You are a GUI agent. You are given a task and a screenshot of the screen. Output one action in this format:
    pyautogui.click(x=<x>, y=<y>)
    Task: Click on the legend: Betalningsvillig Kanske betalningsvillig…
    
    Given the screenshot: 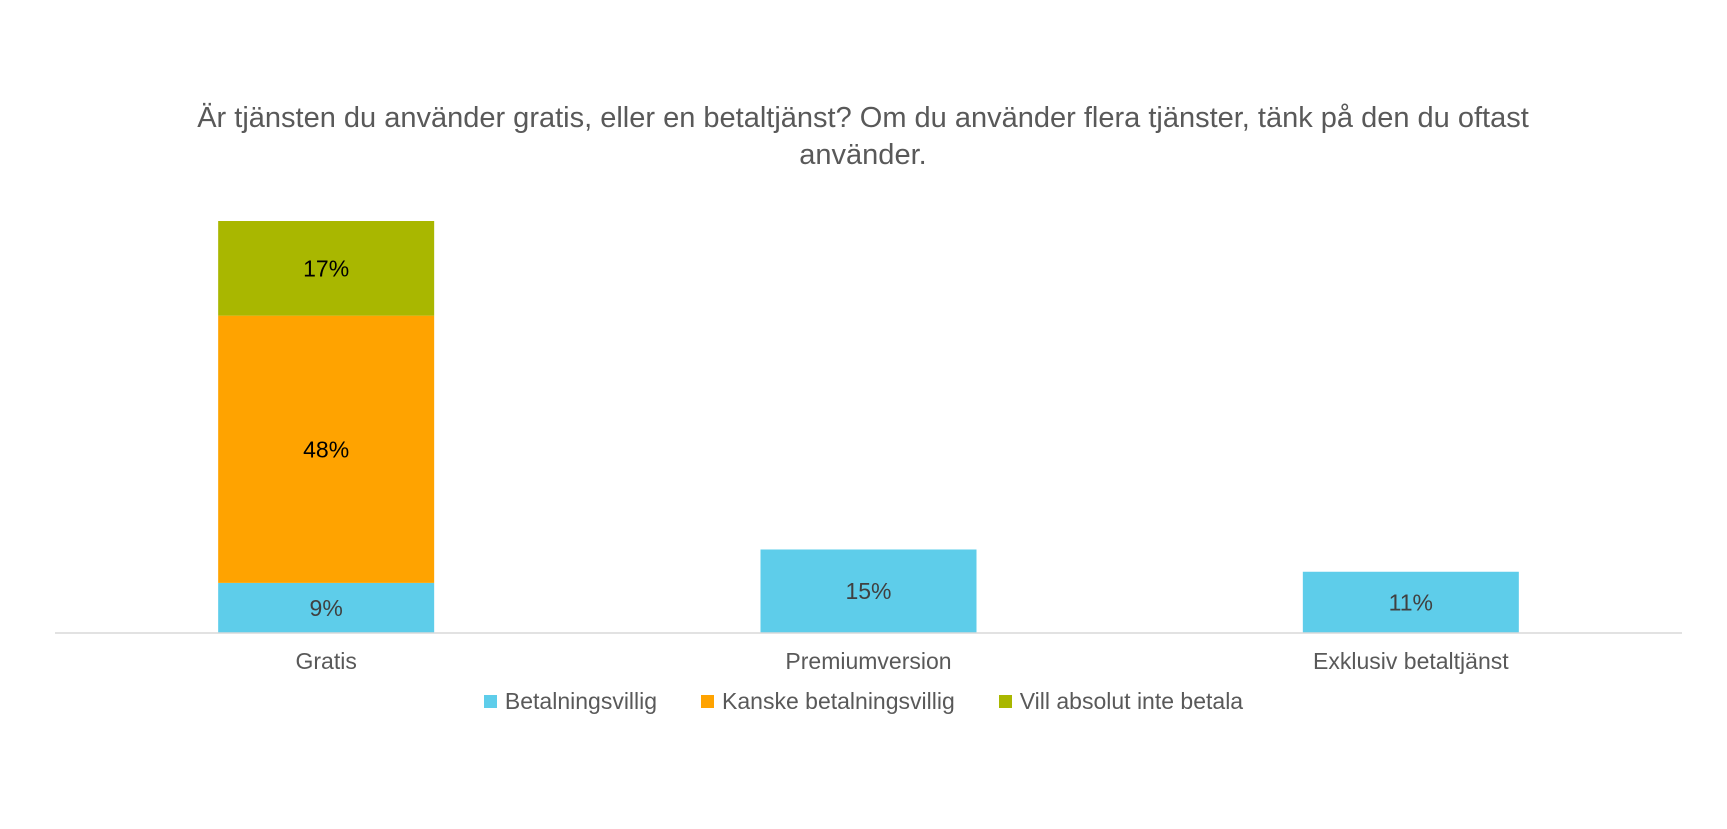 What is the action you would take?
    pyautogui.click(x=863, y=701)
    